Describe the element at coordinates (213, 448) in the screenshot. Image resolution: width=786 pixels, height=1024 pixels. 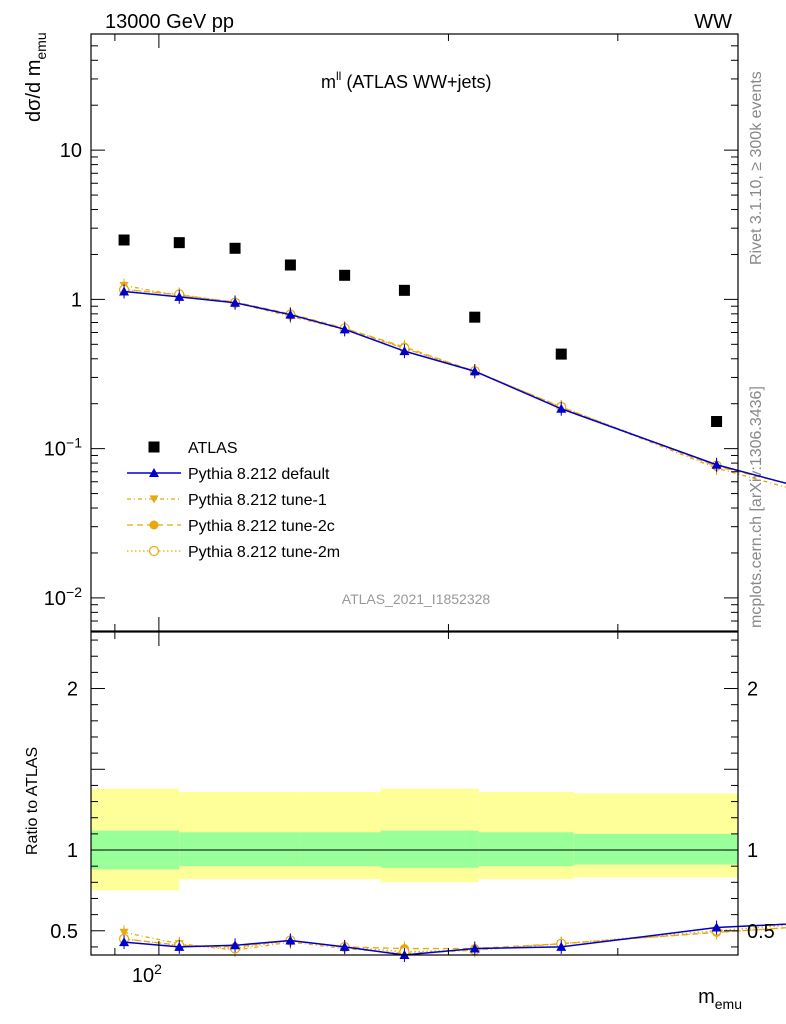
I see `legend-label: ATLAS` at that location.